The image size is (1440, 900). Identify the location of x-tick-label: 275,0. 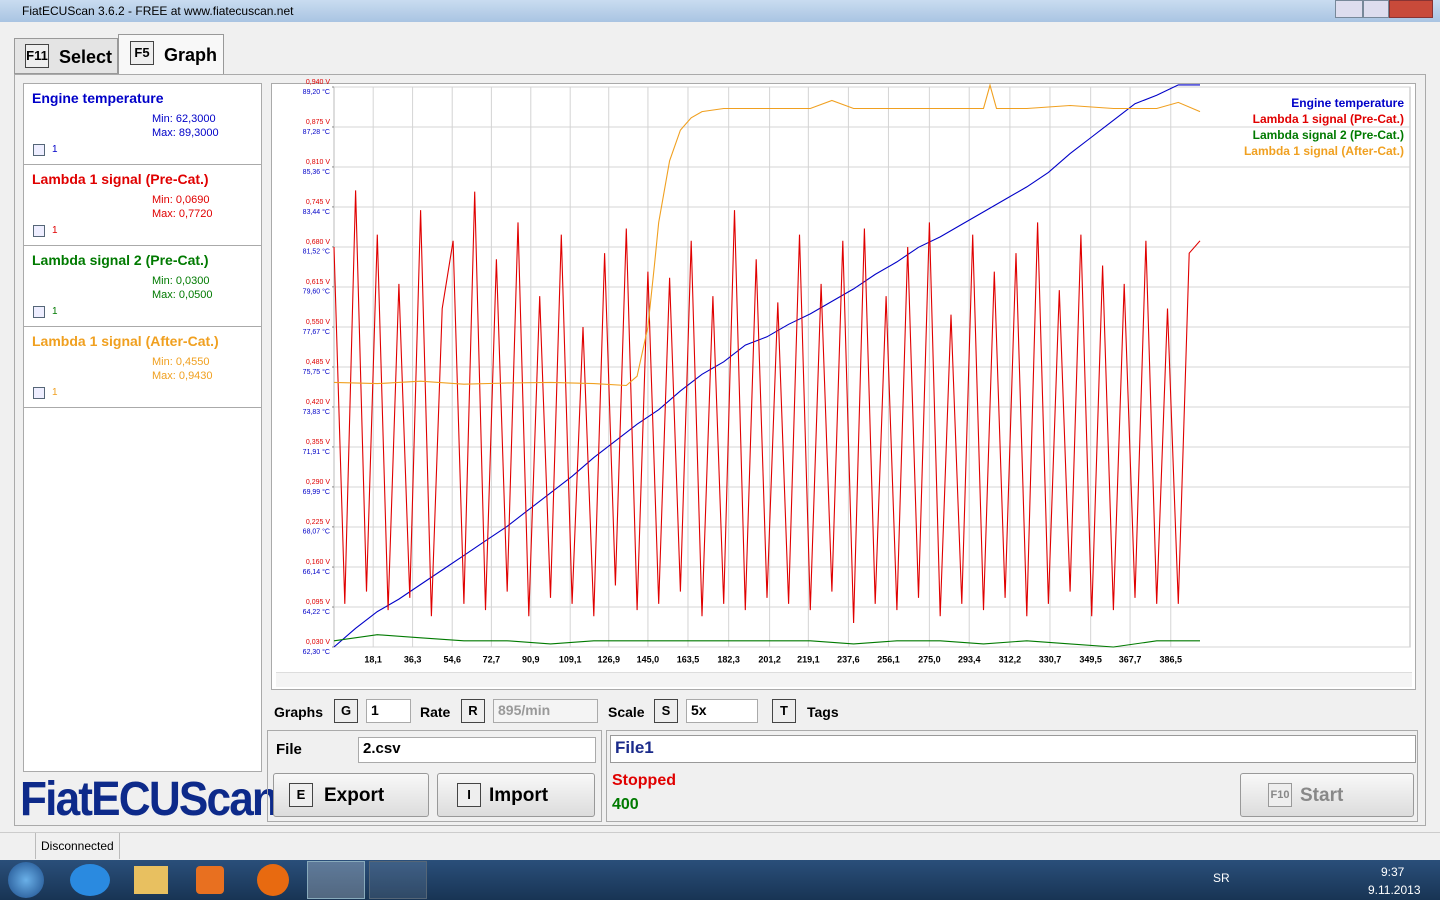
(929, 659).